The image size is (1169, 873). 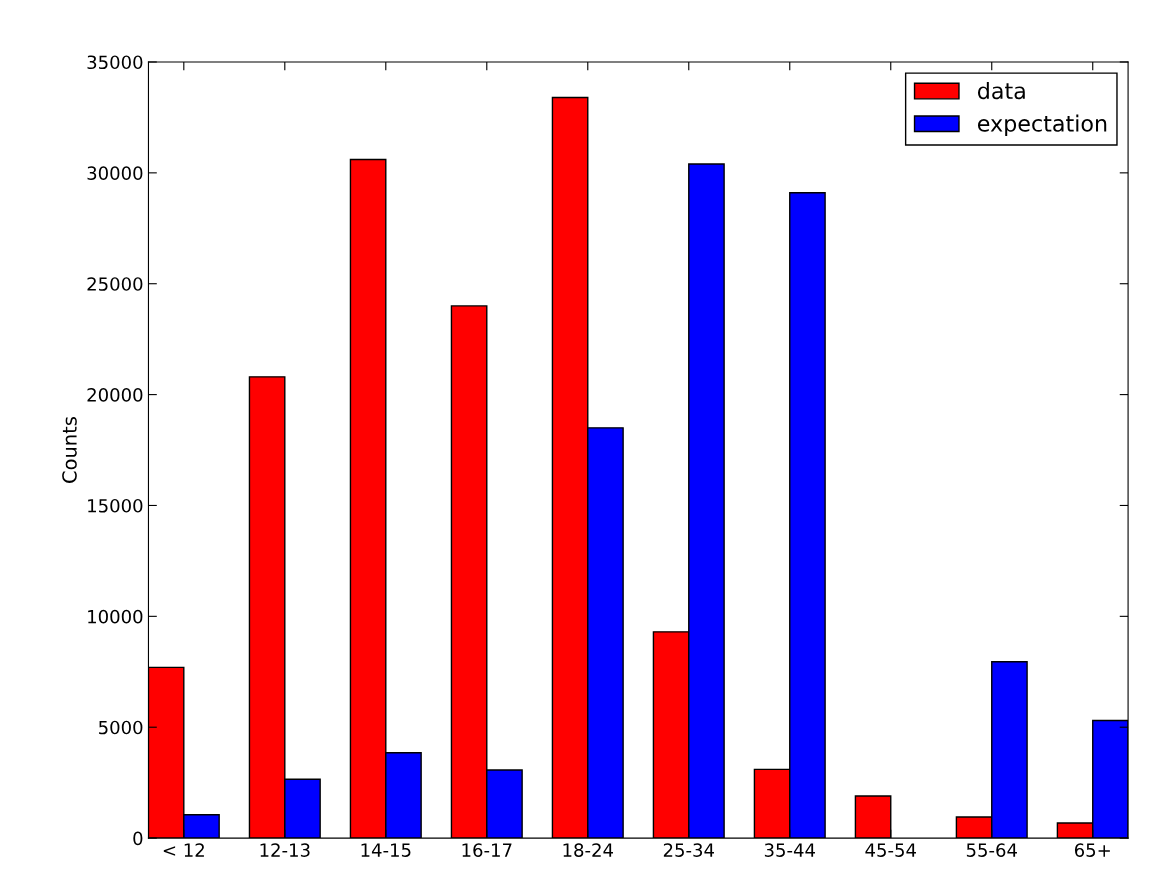 What do you see at coordinates (121, 727) in the screenshot?
I see `y-tick-label: 5000` at bounding box center [121, 727].